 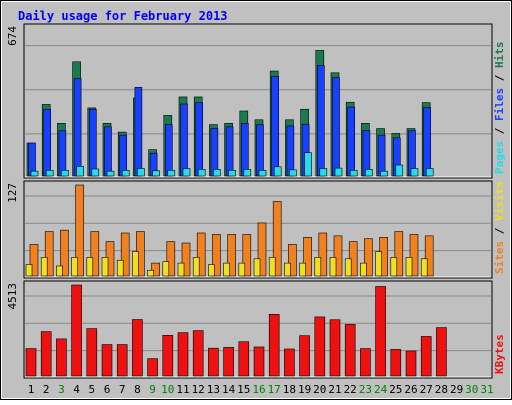 I want to click on legend-item: Pages, so click(x=499, y=157).